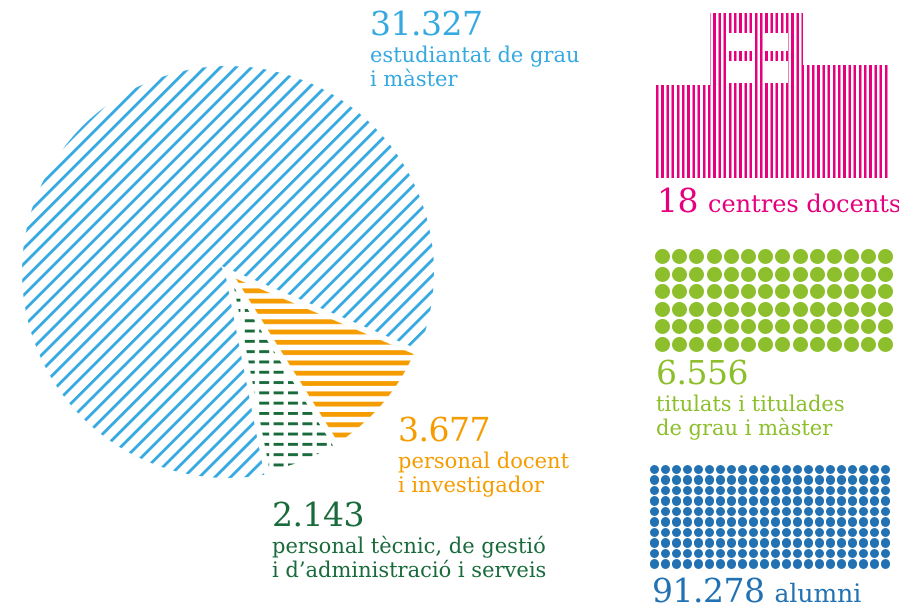 Image resolution: width=899 pixels, height=616 pixels. What do you see at coordinates (414, 79) in the screenshot?
I see `students-label-line2: i màster` at bounding box center [414, 79].